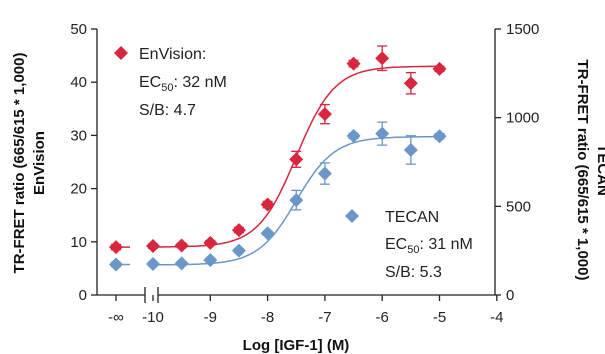 This screenshot has height=354, width=605. What do you see at coordinates (19, 163) in the screenshot?
I see `left-y-title-line1: TR-FRET ratio (665/615 * 1,000)` at bounding box center [19, 163].